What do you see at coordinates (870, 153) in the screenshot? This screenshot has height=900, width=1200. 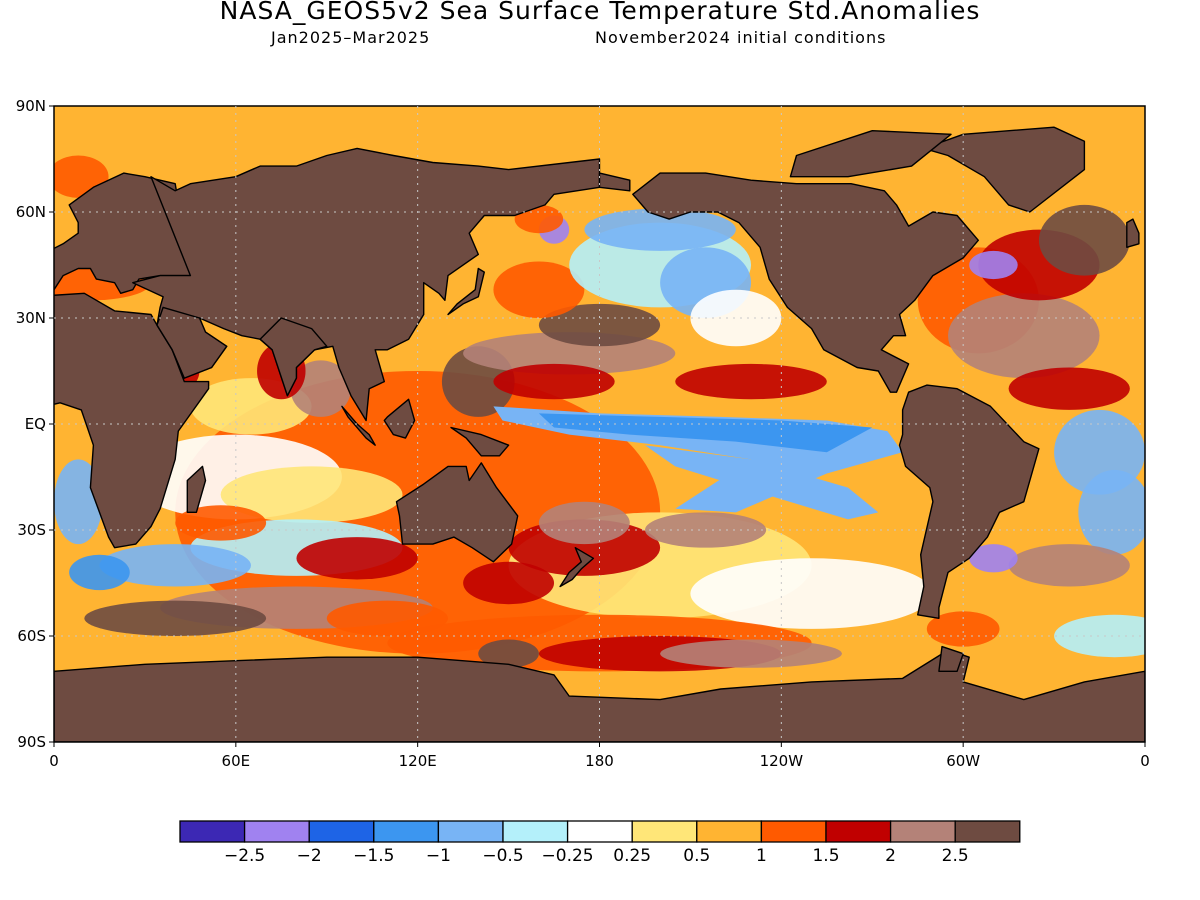 I see `arctic-islands-landmass` at bounding box center [870, 153].